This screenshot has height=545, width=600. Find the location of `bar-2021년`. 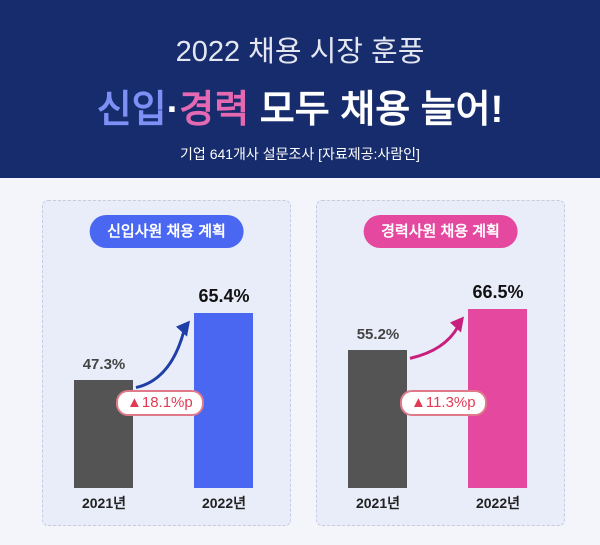

bar-2021년 is located at coordinates (377, 419).